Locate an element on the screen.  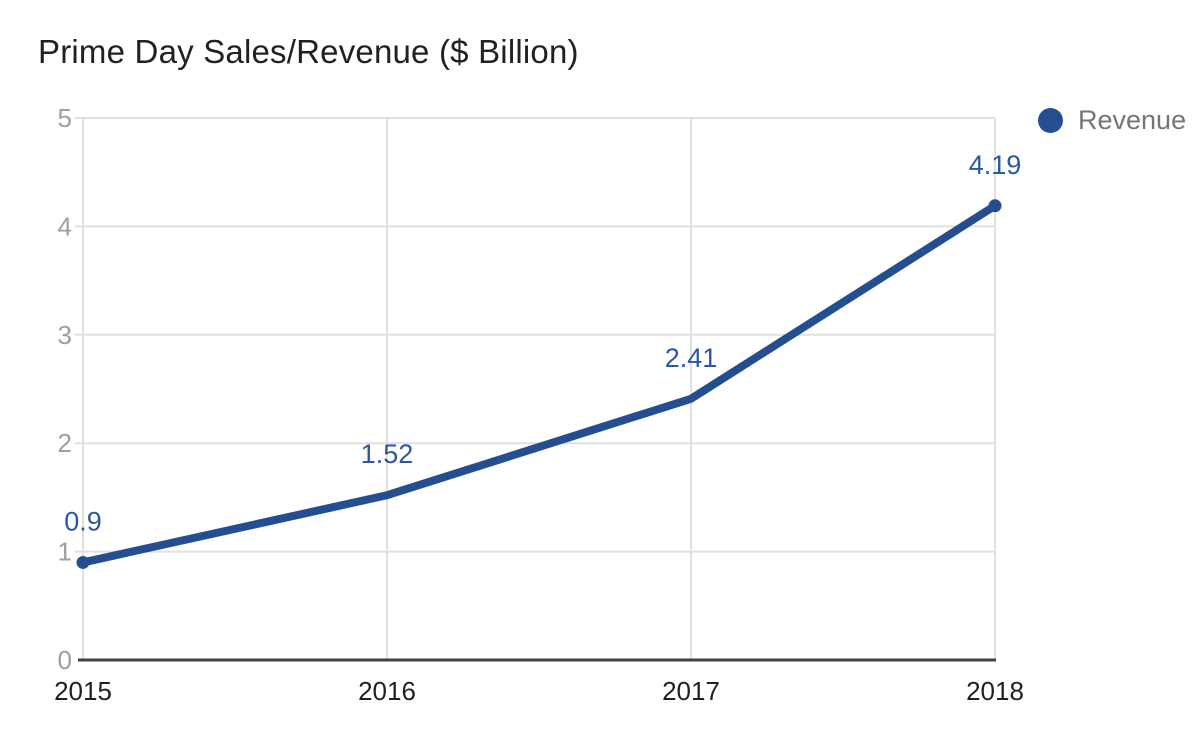
y-tick-label: 5 is located at coordinates (65, 118).